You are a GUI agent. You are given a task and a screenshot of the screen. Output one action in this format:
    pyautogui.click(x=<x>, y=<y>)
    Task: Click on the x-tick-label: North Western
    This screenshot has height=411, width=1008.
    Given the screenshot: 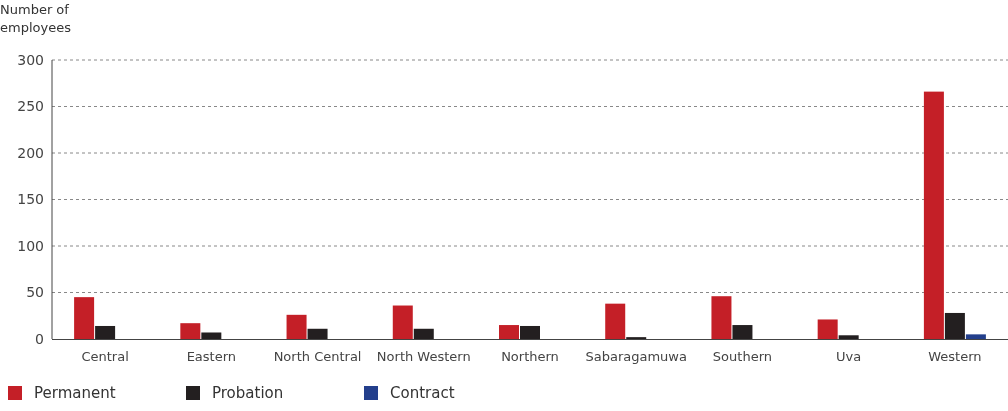 What is the action you would take?
    pyautogui.click(x=423, y=356)
    